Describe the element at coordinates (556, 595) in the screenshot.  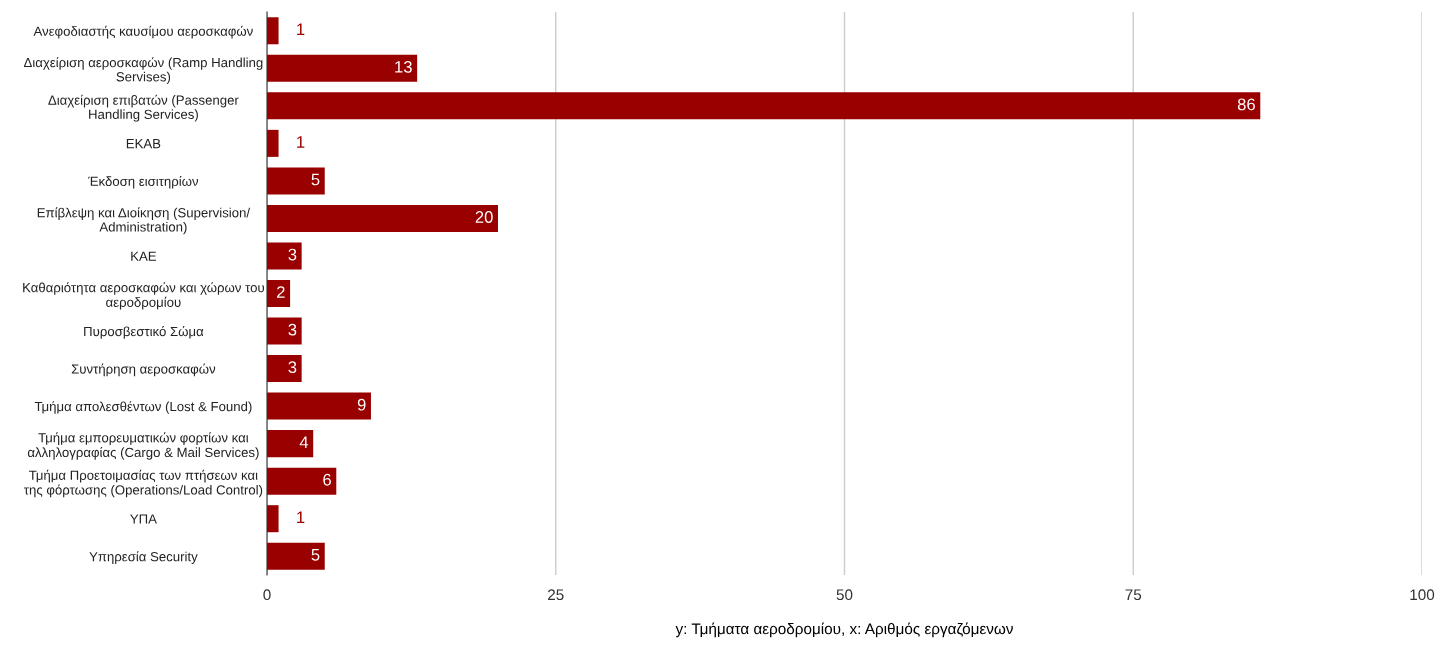
I see `x-tick-label: 25` at that location.